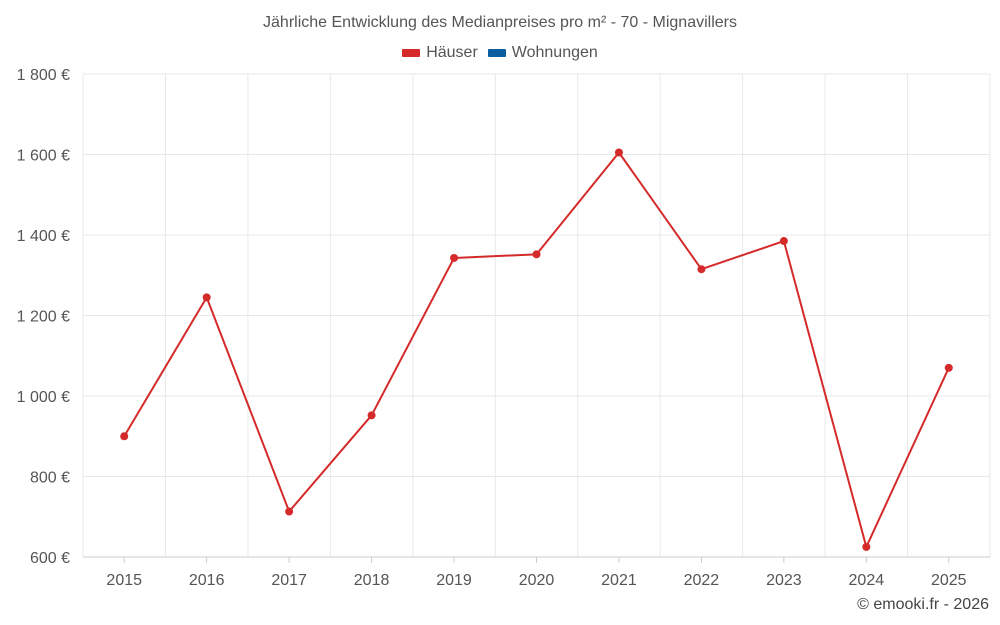 This screenshot has height=625, width=1000. I want to click on legend: Häuser Wohnungen, so click(500, 53).